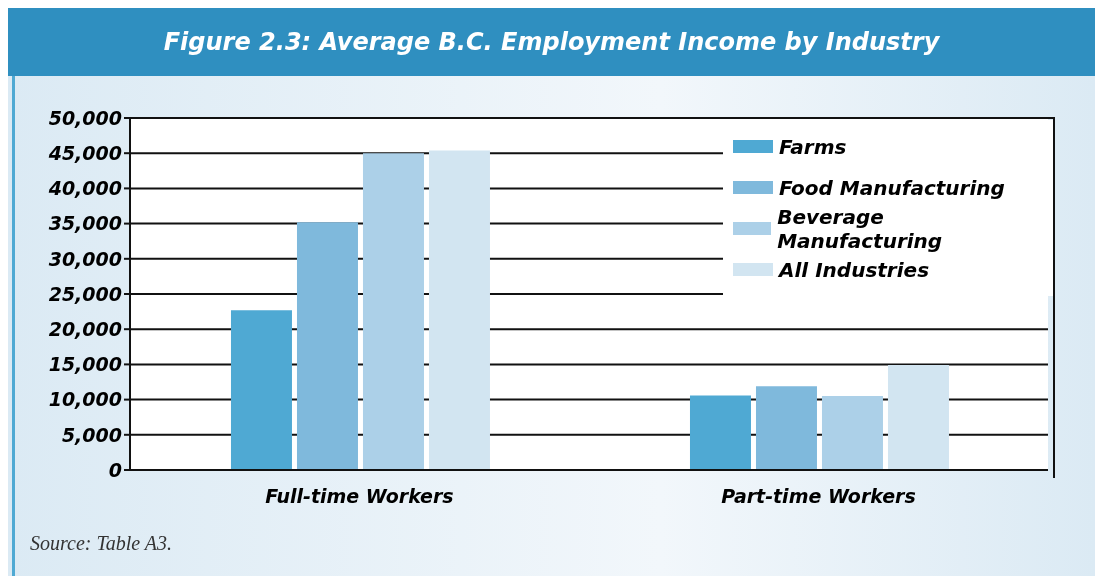 The image size is (1103, 584). What do you see at coordinates (85, 117) in the screenshot?
I see `y-tick-label: 50,000` at bounding box center [85, 117].